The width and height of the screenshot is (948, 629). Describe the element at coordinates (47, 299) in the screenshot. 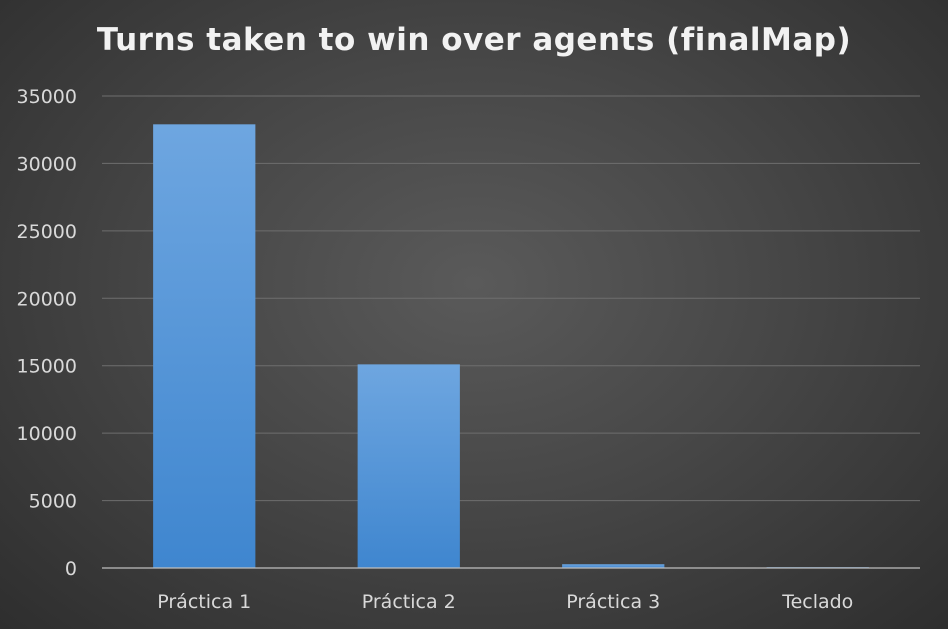

I see `y-tick-label: 20000` at that location.